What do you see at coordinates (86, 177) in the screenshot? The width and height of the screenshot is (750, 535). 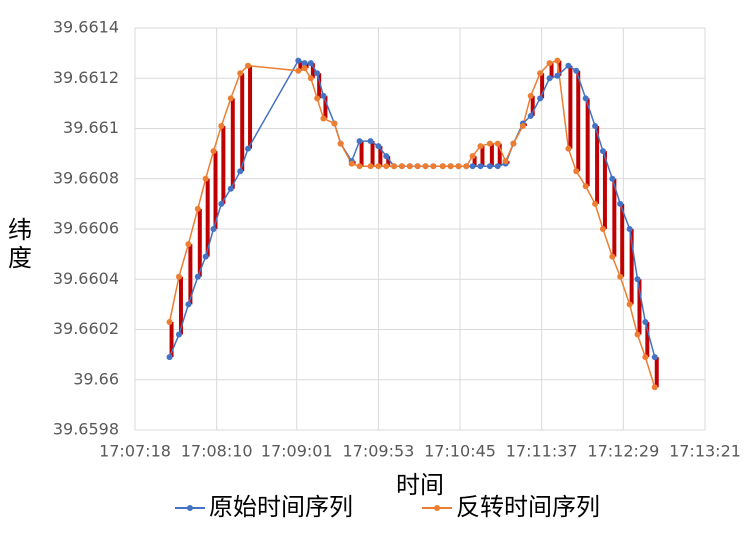 I see `y-tick-label: 39.6608` at bounding box center [86, 177].